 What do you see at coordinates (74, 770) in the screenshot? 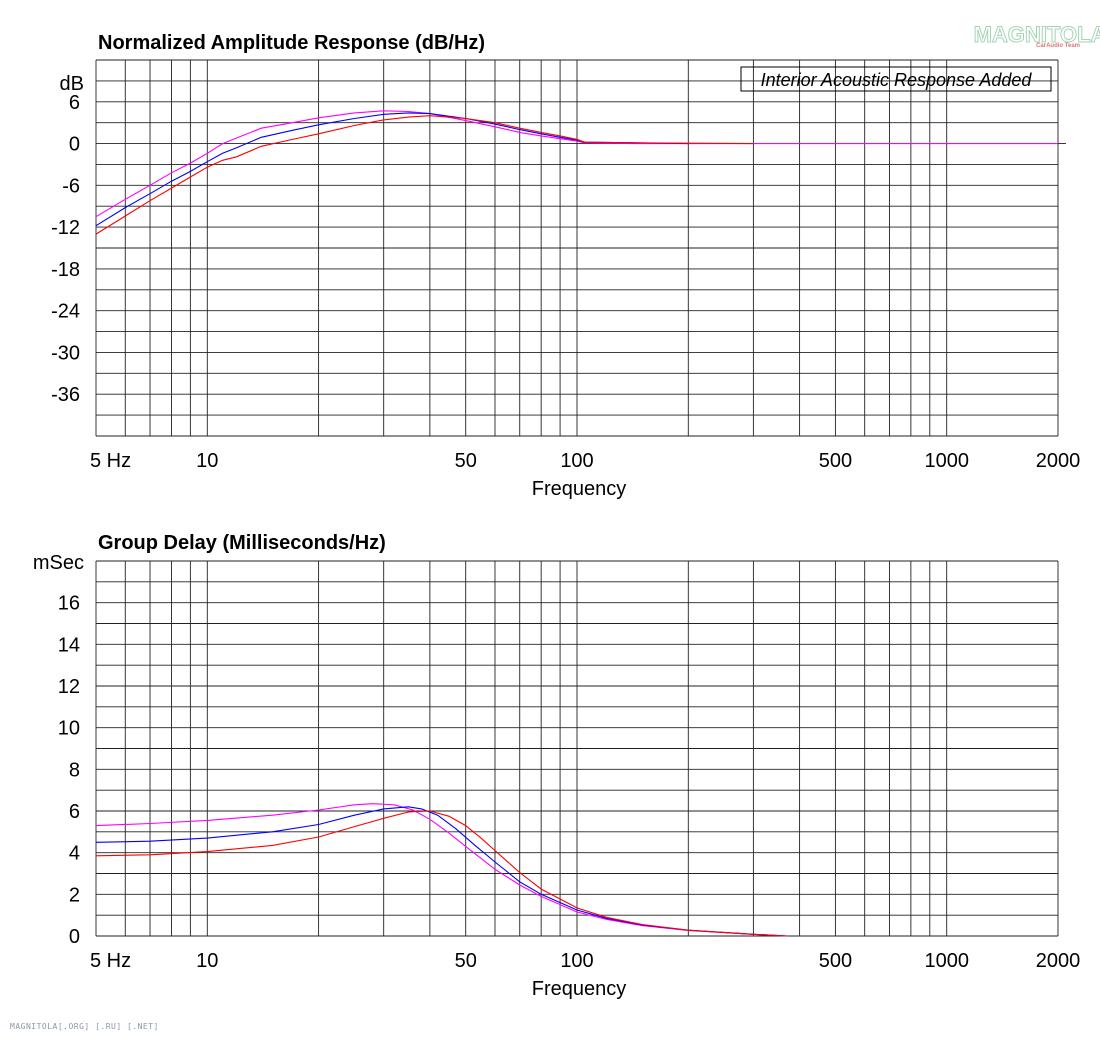
I see `y-tick-label: 8` at bounding box center [74, 770].